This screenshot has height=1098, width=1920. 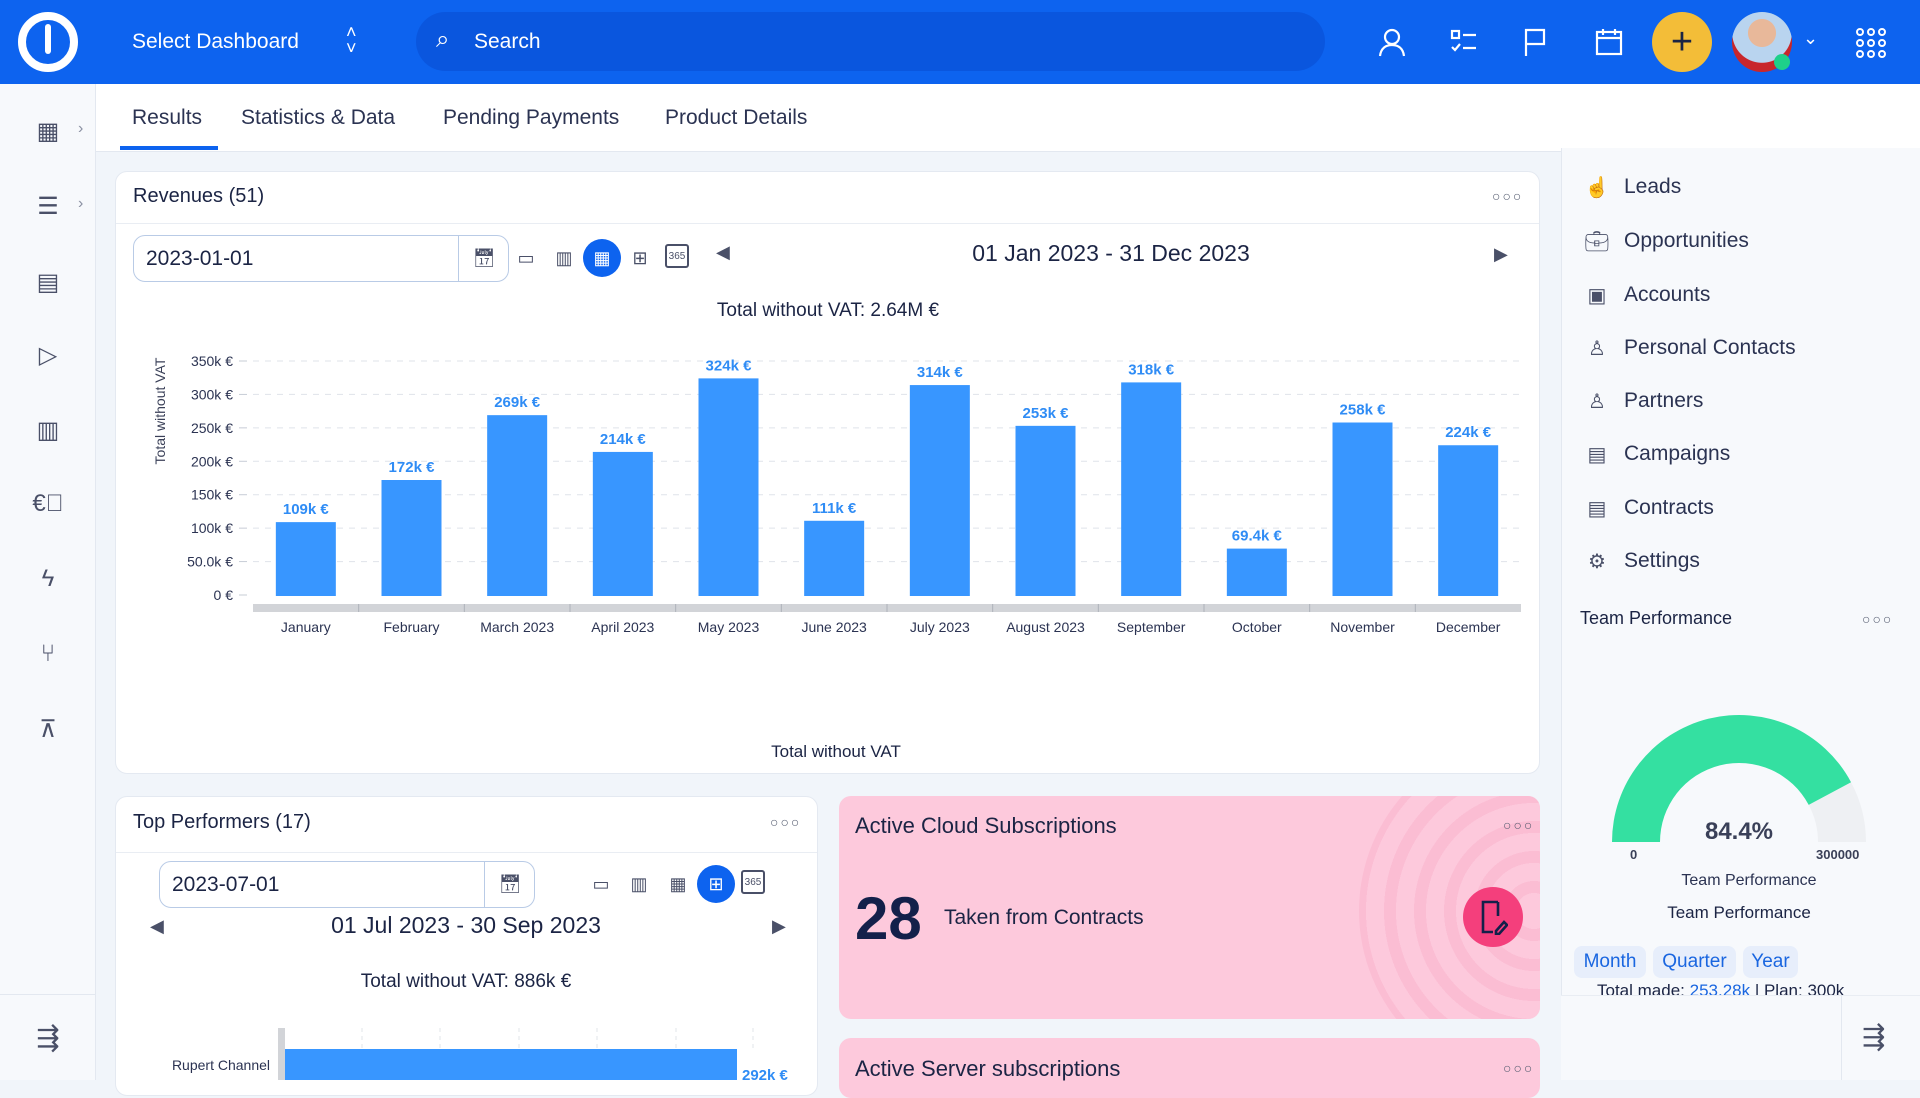 I want to click on app-logo, so click(x=48, y=42).